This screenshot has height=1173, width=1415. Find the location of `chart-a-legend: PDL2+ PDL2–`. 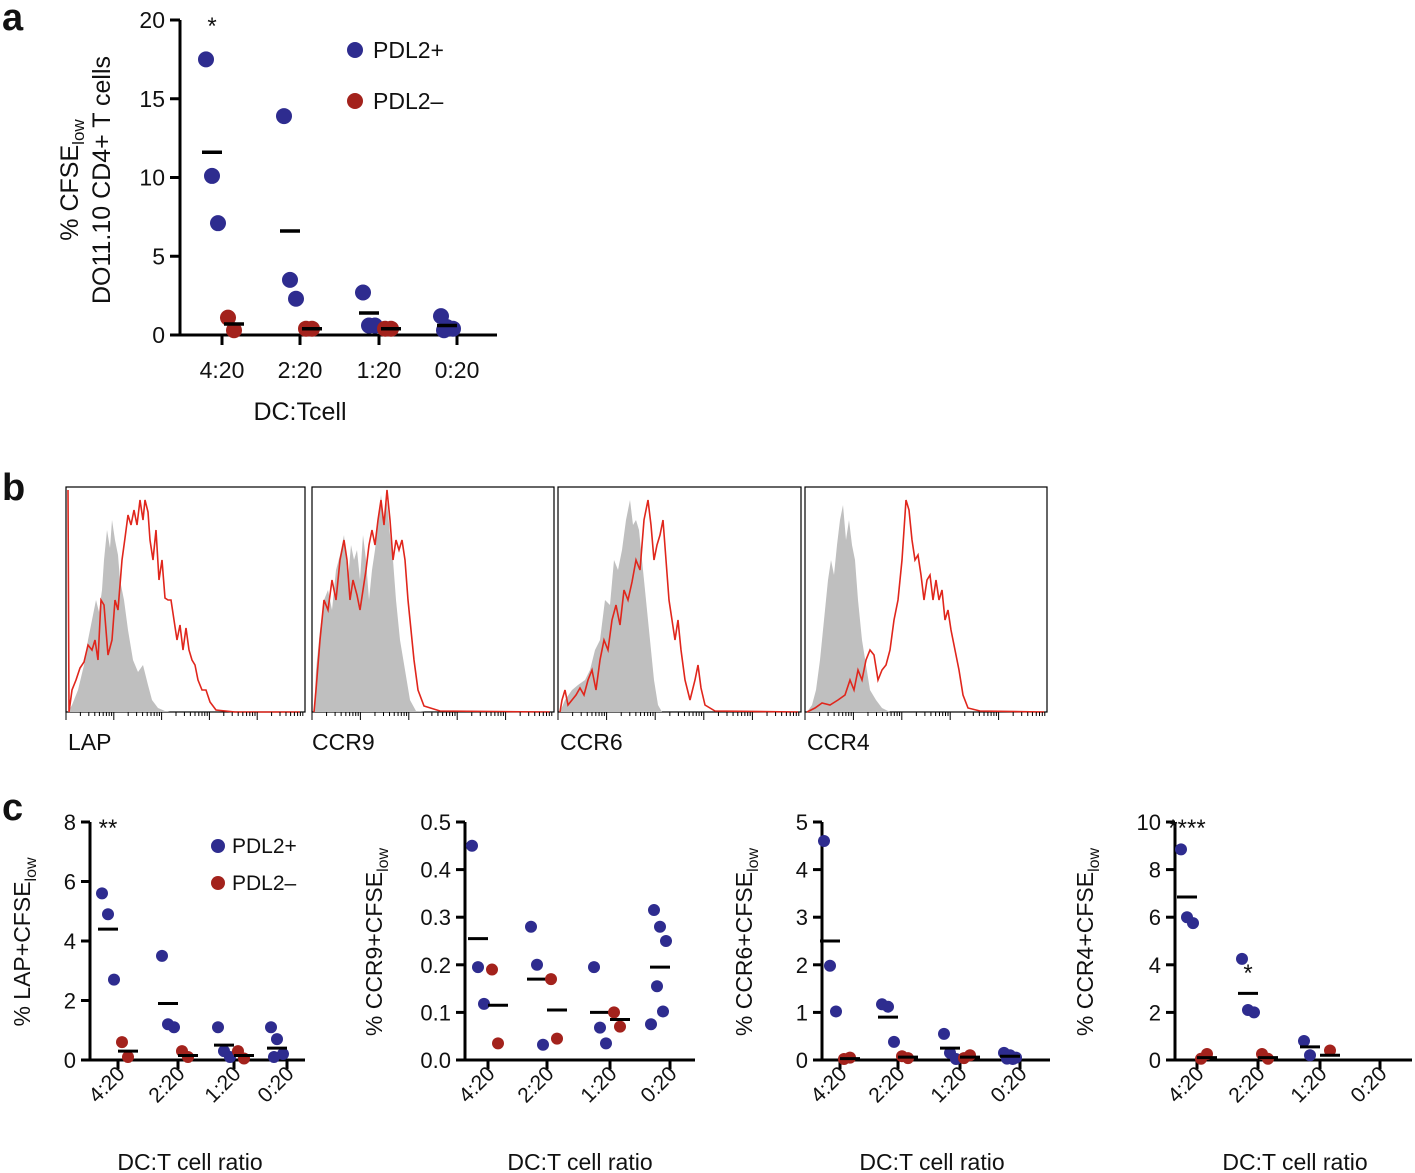

chart-a-legend: PDL2+ PDL2– is located at coordinates (395, 75).